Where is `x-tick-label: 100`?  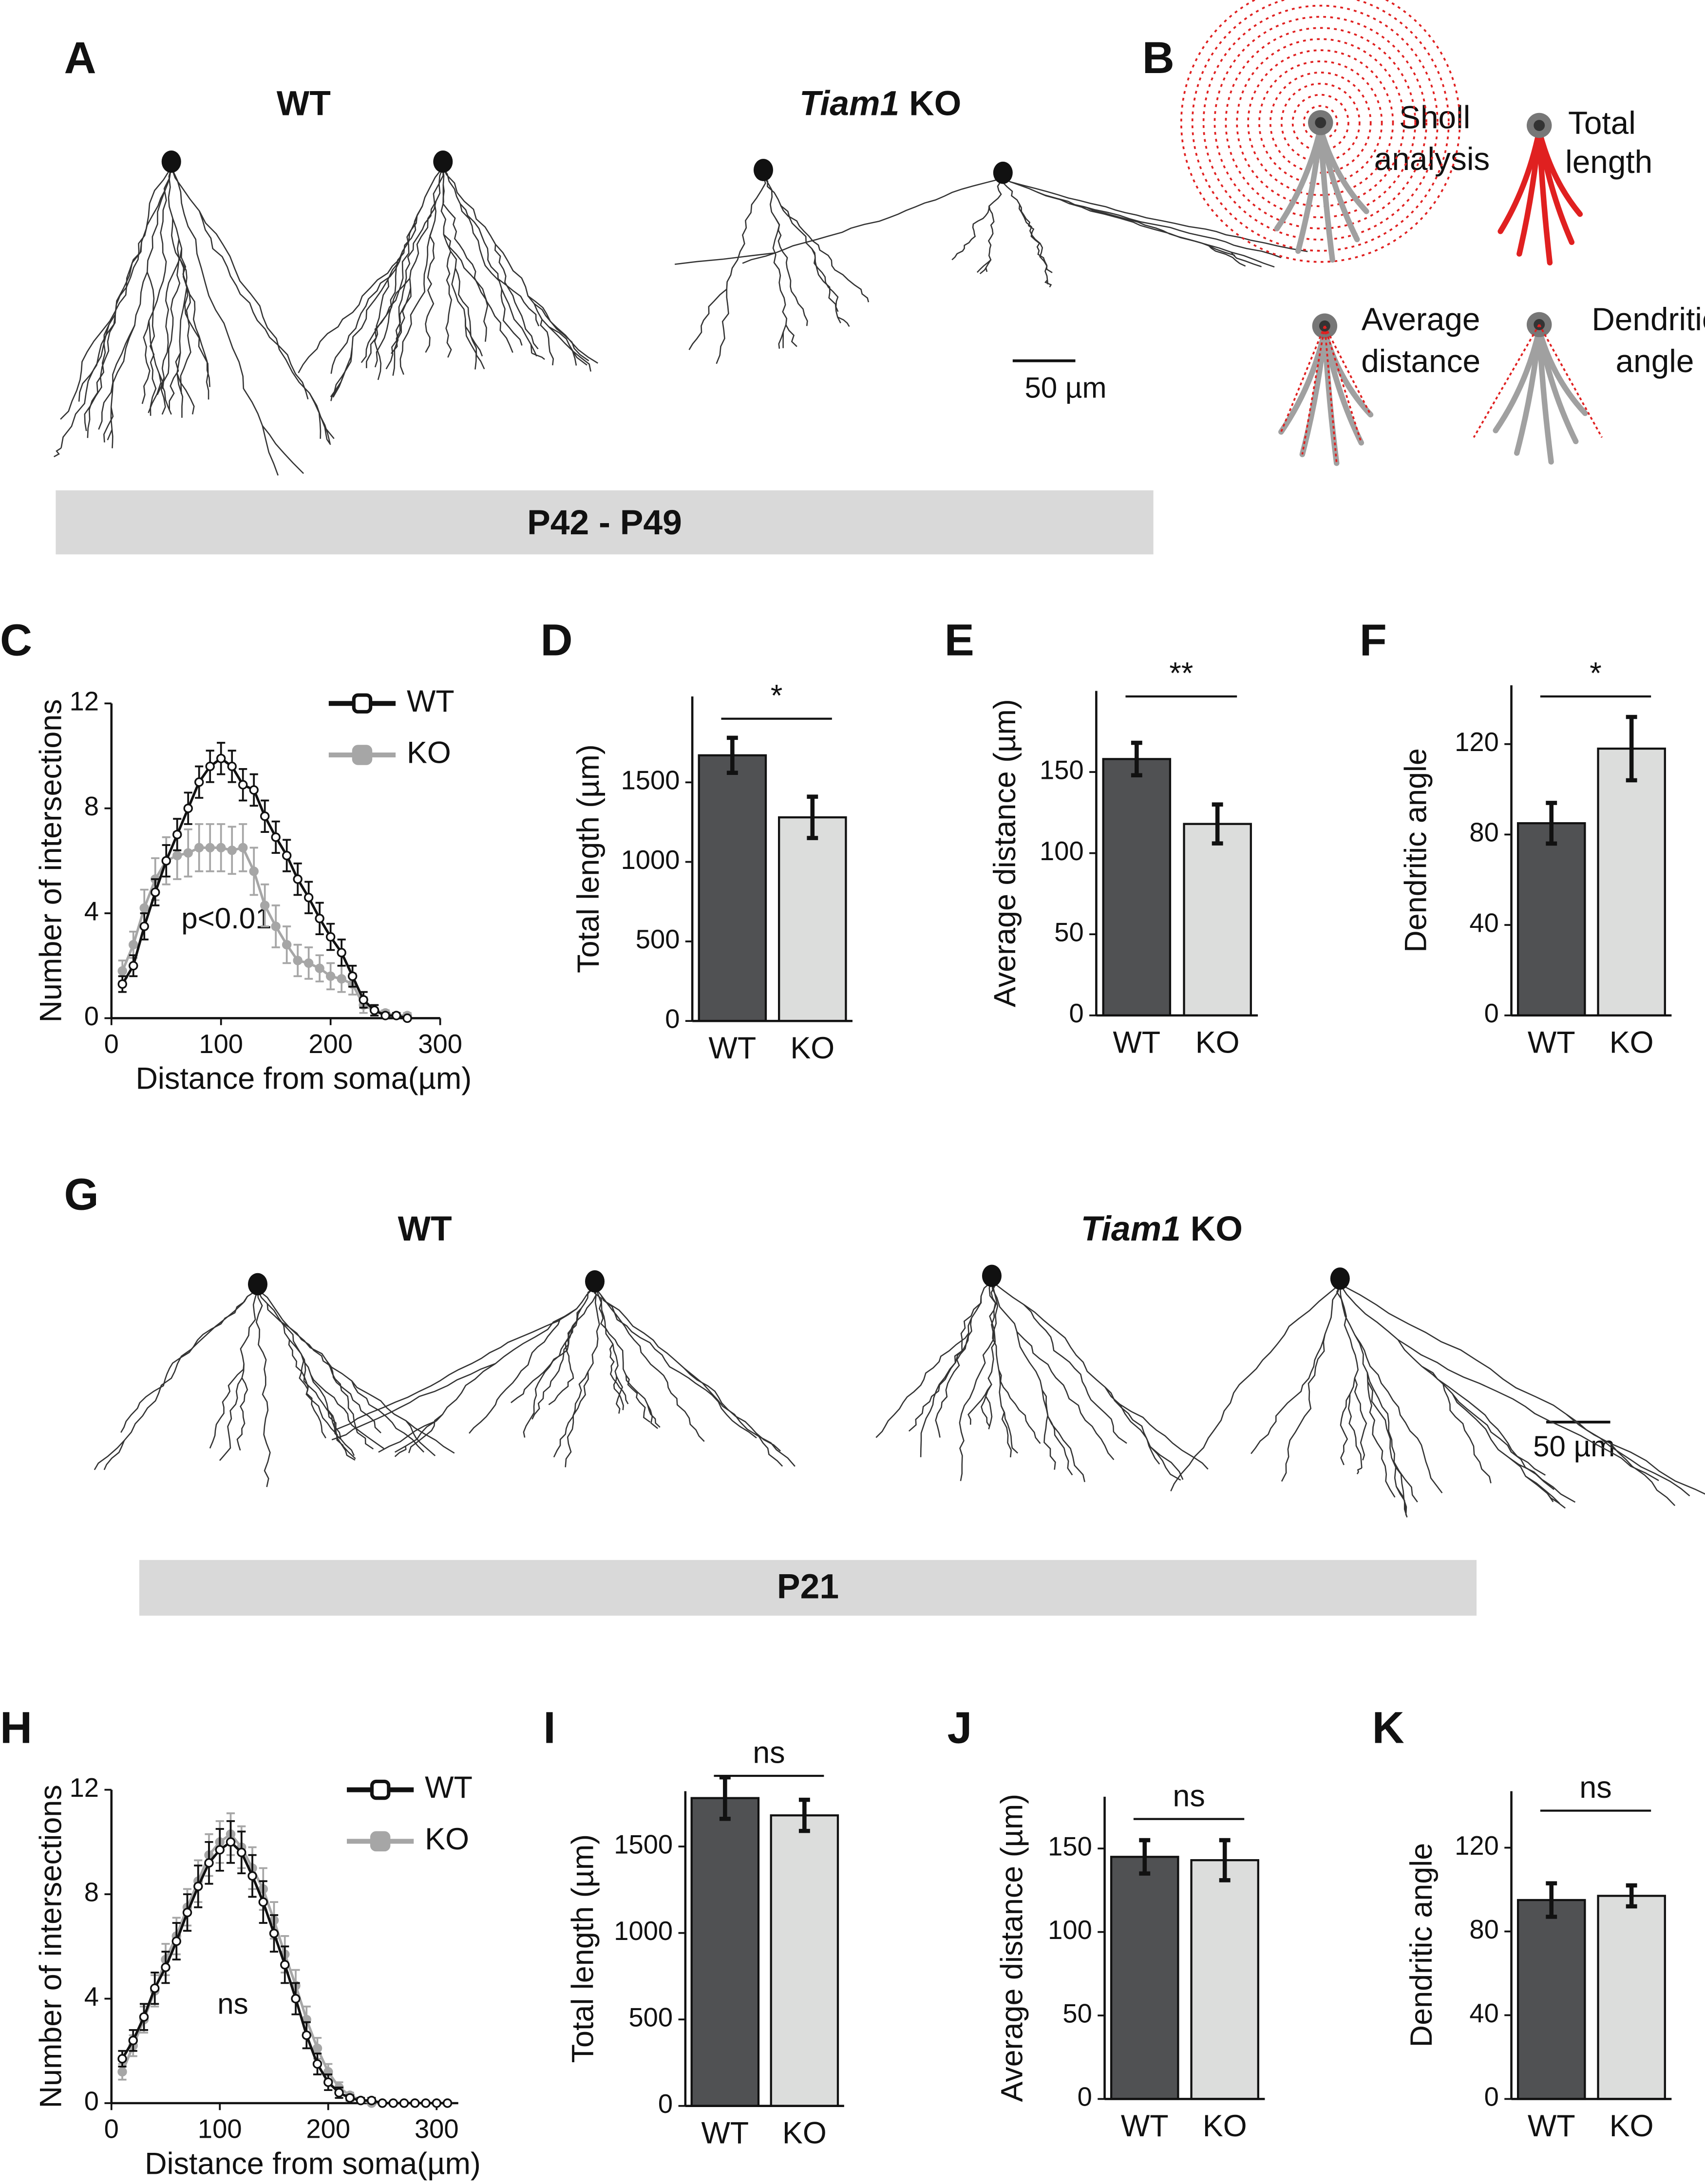
x-tick-label: 100 is located at coordinates (220, 2129).